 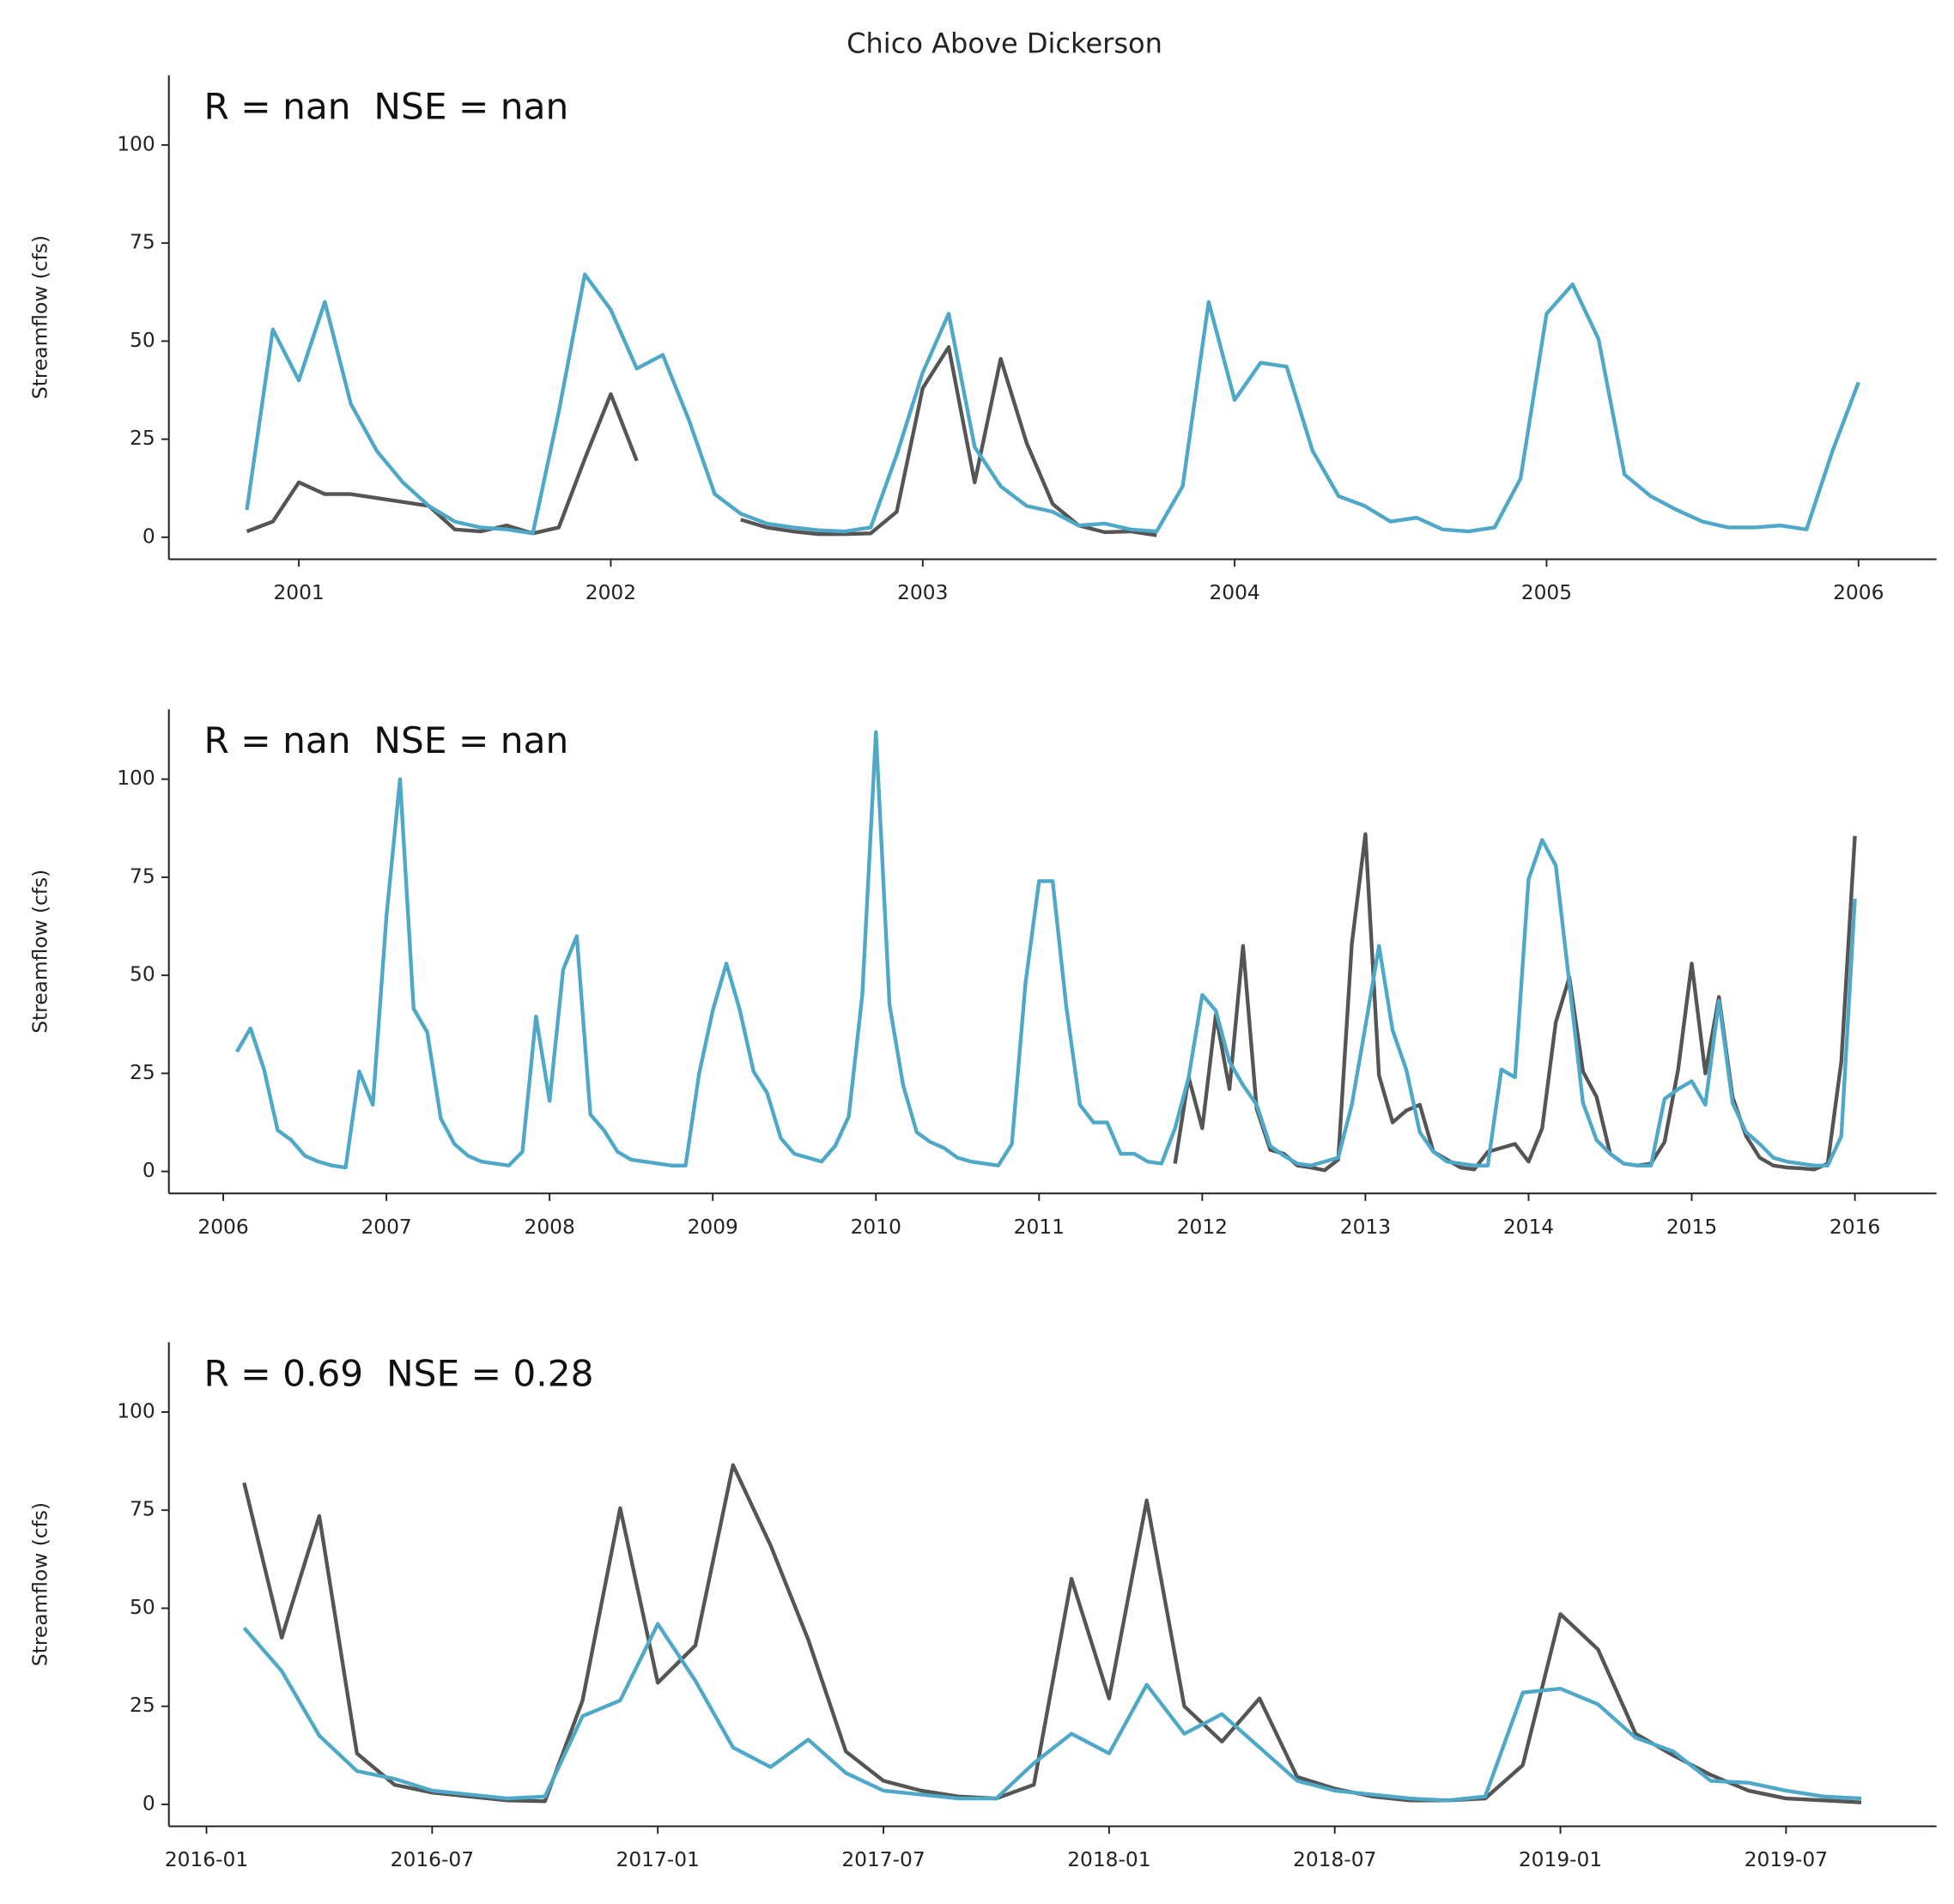 What do you see at coordinates (876, 1227) in the screenshot?
I see `x-tick-label: 2010` at bounding box center [876, 1227].